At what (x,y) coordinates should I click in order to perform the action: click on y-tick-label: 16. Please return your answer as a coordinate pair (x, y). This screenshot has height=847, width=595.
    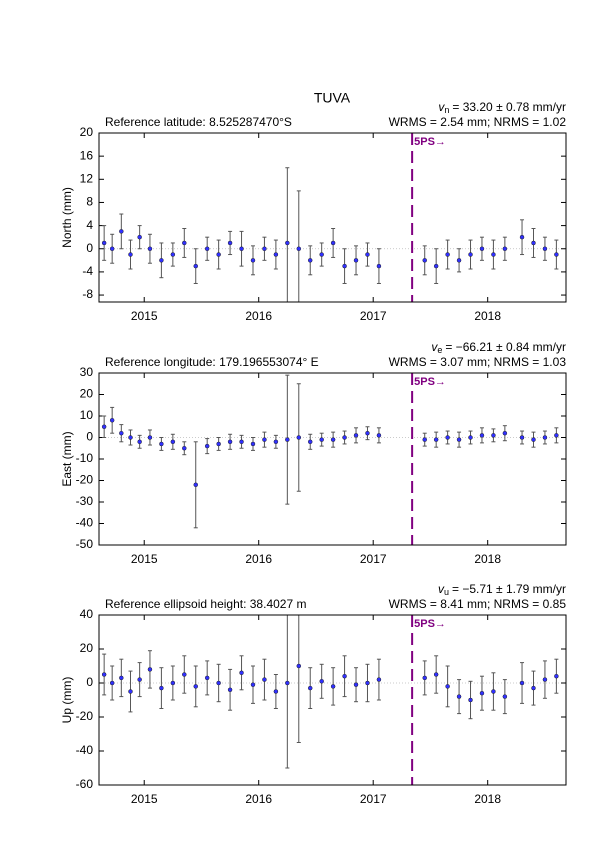
    Looking at the image, I should click on (87, 155).